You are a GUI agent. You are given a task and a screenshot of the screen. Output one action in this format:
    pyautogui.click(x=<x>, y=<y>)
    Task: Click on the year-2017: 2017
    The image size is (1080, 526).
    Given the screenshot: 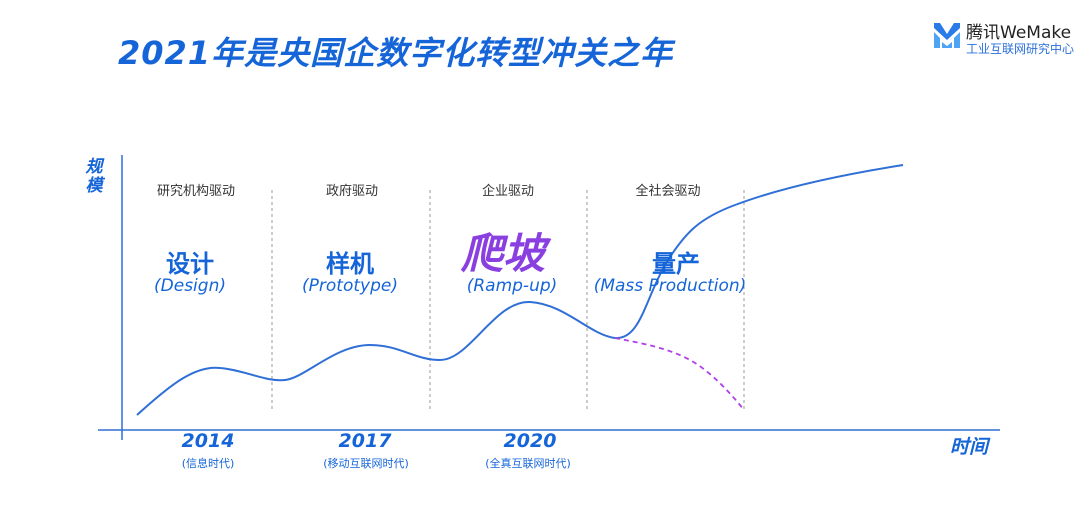 What is the action you would take?
    pyautogui.click(x=365, y=441)
    